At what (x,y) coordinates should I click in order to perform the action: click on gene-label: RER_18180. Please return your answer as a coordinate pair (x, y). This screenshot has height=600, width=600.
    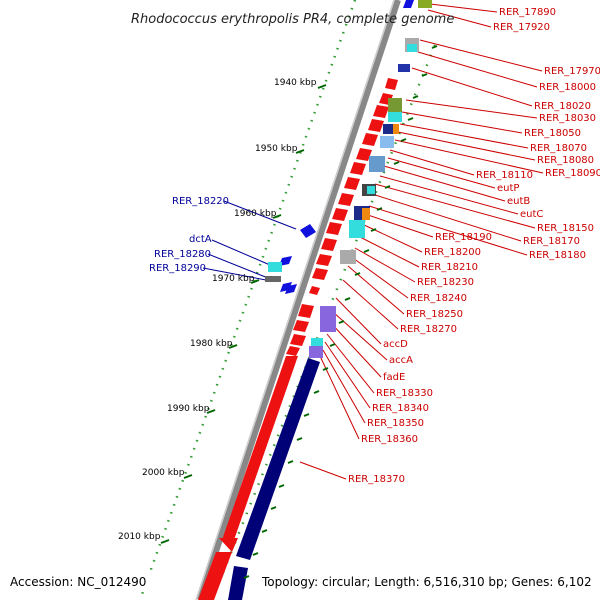
    Looking at the image, I should click on (557, 255).